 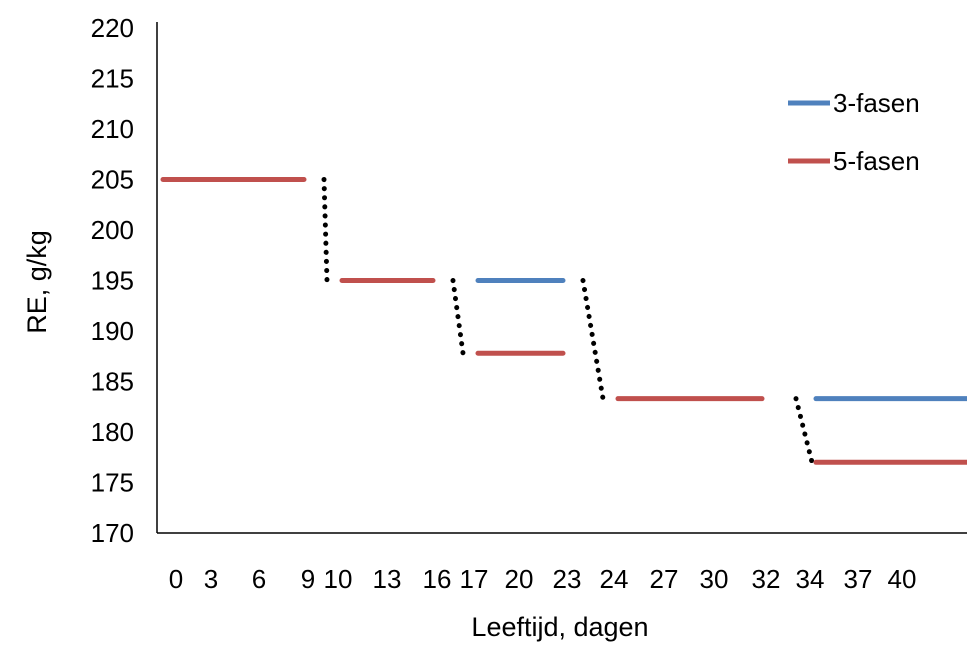 What do you see at coordinates (810, 579) in the screenshot?
I see `x-tick-label: 34` at bounding box center [810, 579].